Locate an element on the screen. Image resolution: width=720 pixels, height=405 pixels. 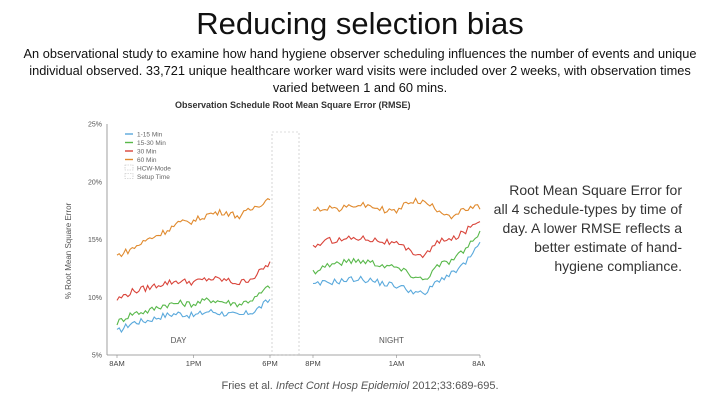
x-tick-label: 6PM is located at coordinates (269, 363).